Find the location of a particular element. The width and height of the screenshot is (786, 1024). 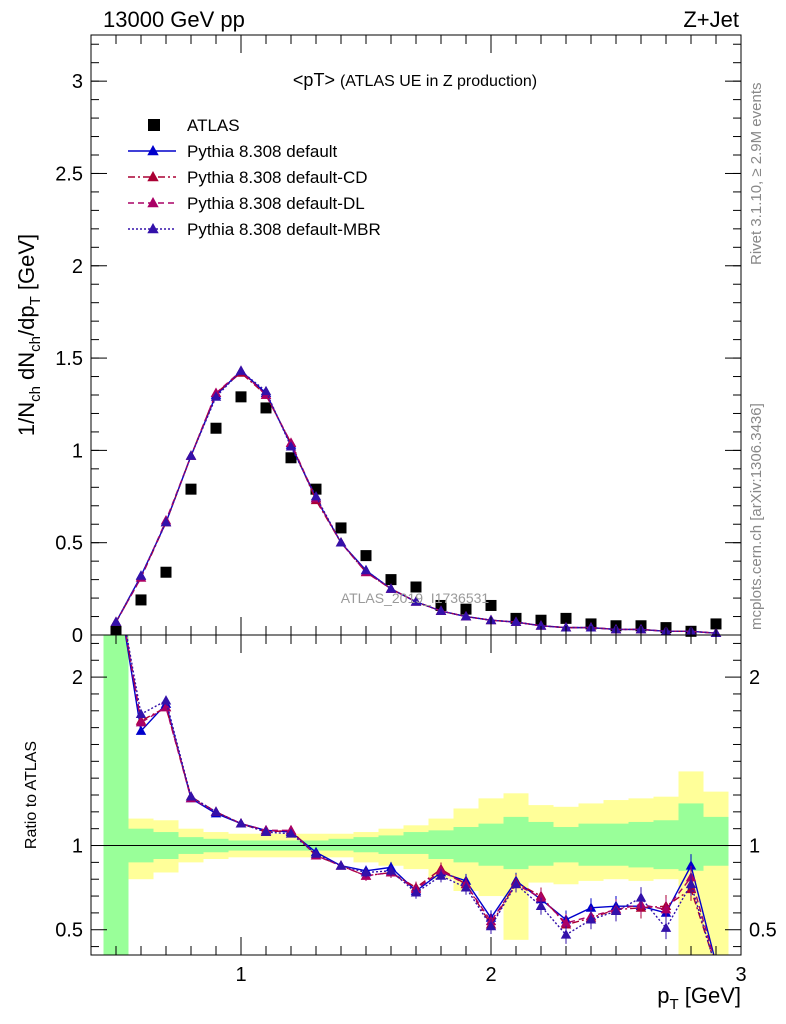

main-y-tick-label: 2 is located at coordinates (77, 267).